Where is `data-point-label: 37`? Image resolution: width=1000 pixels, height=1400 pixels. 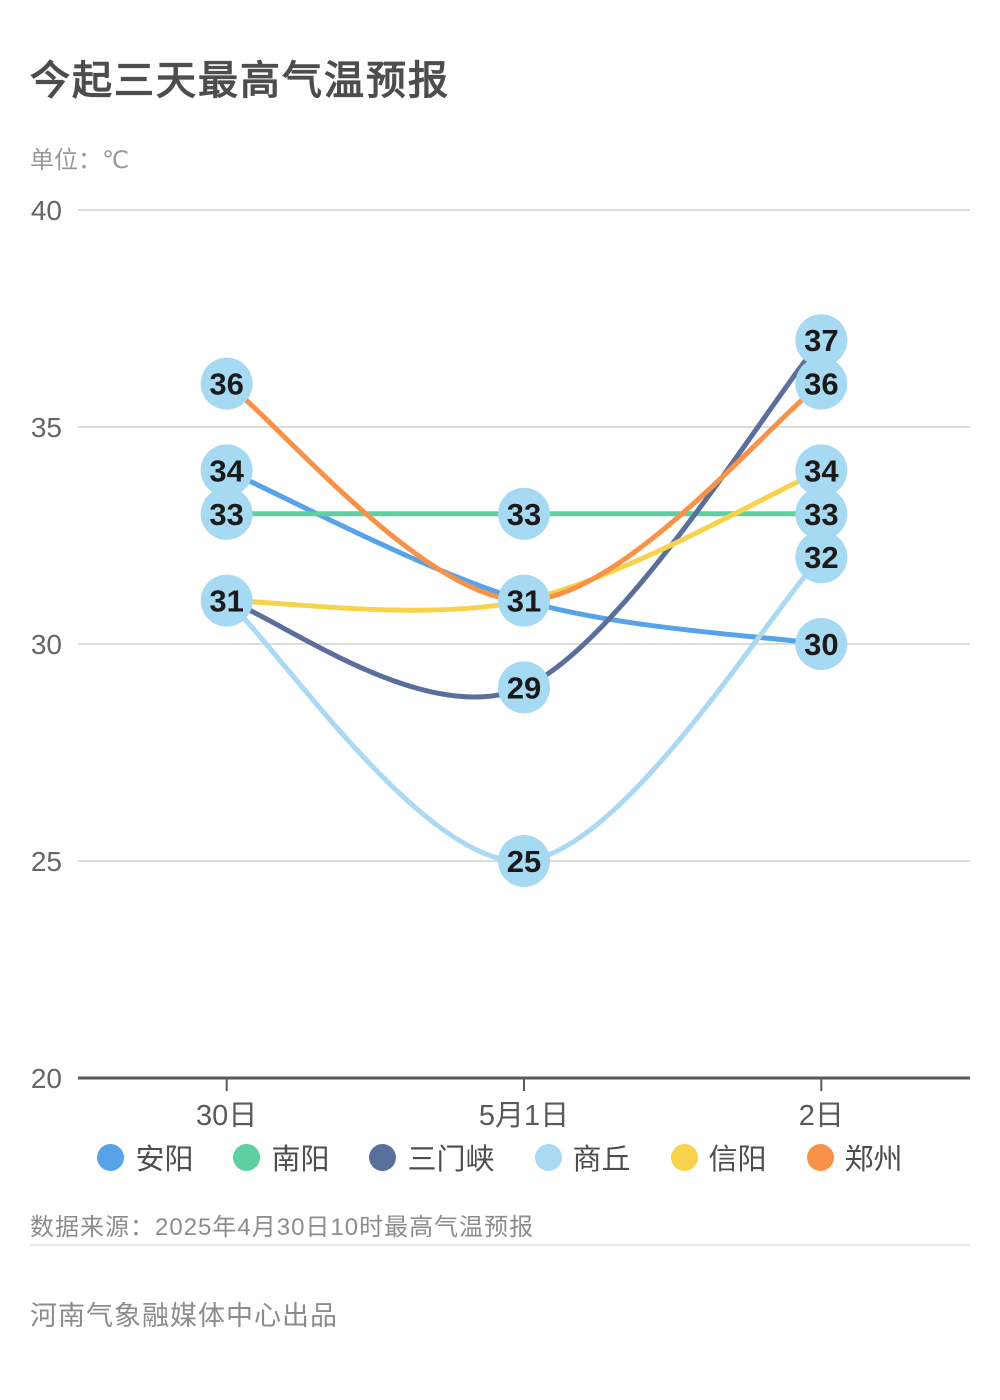
data-point-label: 37 is located at coordinates (821, 340).